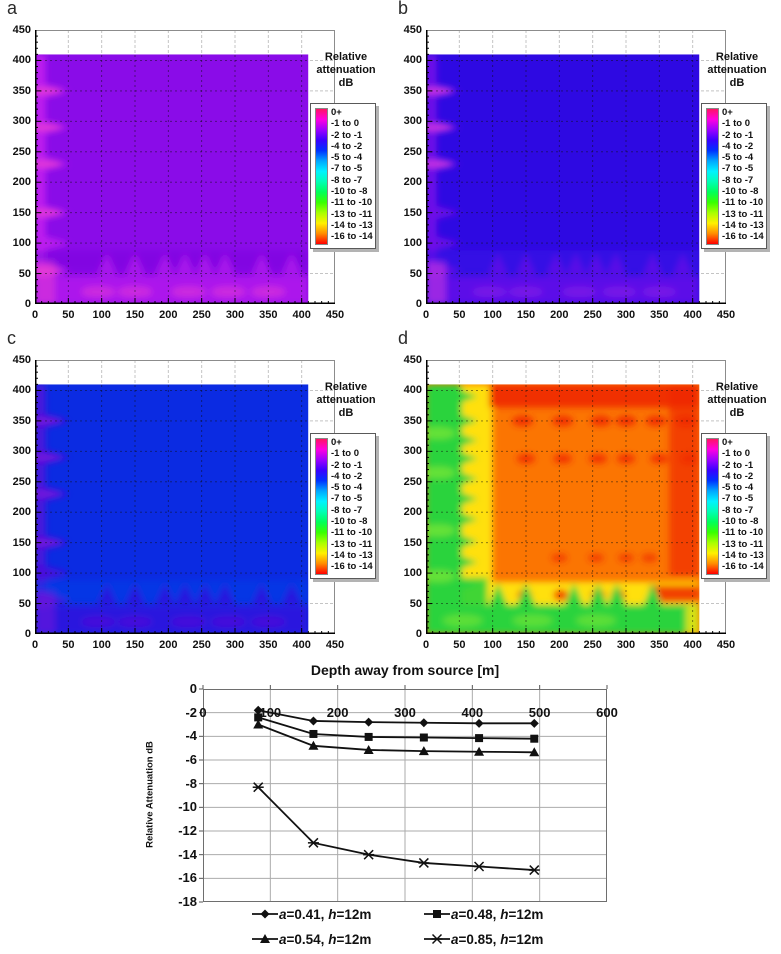 Image resolution: width=781 pixels, height=954 pixels. What do you see at coordinates (335, 315) in the screenshot?
I see `panel-a-x-tick-label: 450` at bounding box center [335, 315].